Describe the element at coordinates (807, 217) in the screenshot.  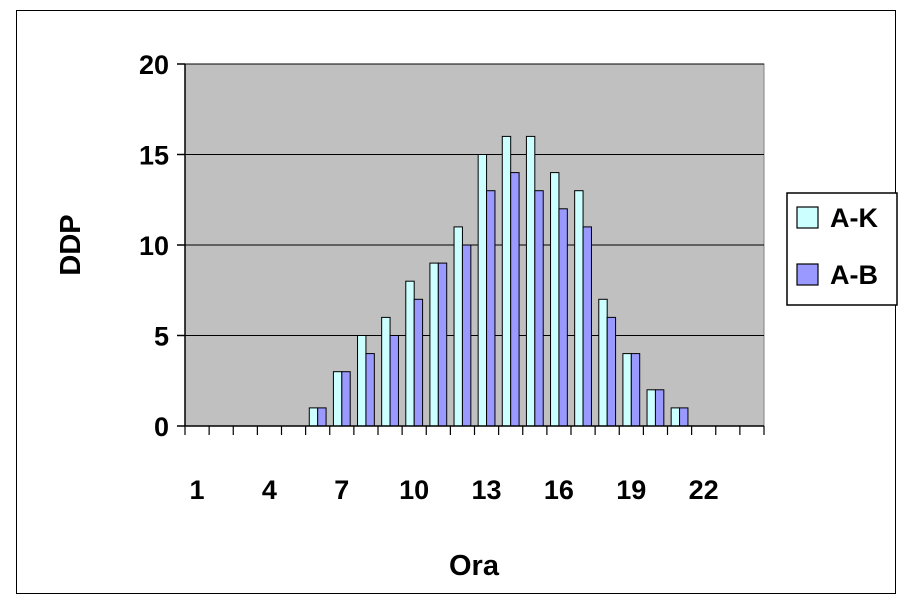
I see `legend-swatch-a-k` at that location.